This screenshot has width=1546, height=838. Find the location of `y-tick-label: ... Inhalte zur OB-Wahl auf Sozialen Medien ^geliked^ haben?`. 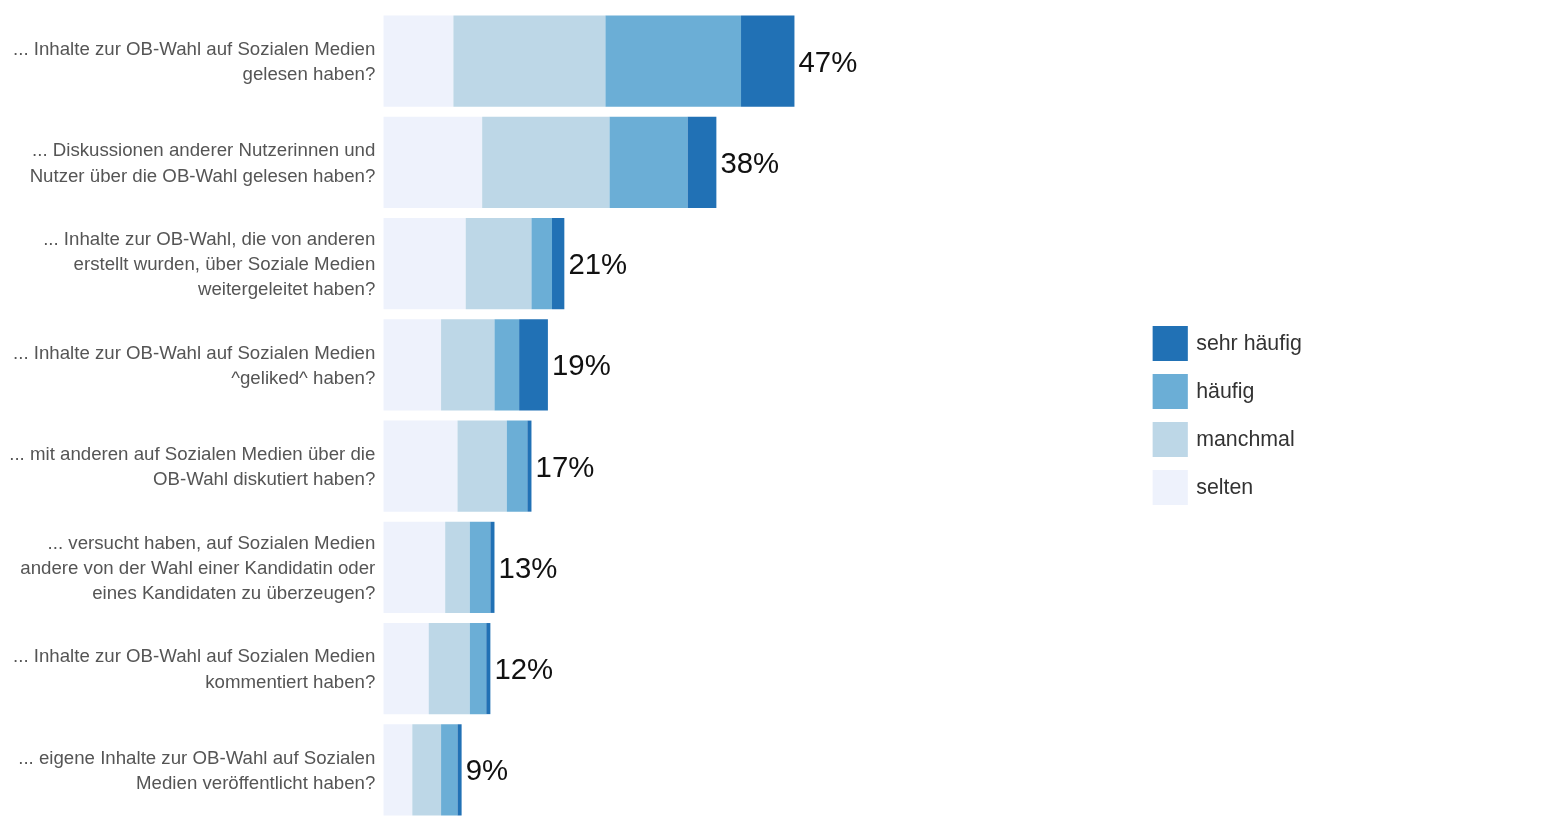

y-tick-label: ... Inhalte zur OB-Wahl auf Sozialen Medien ^geliked^ haben? is located at coordinates (194, 364).